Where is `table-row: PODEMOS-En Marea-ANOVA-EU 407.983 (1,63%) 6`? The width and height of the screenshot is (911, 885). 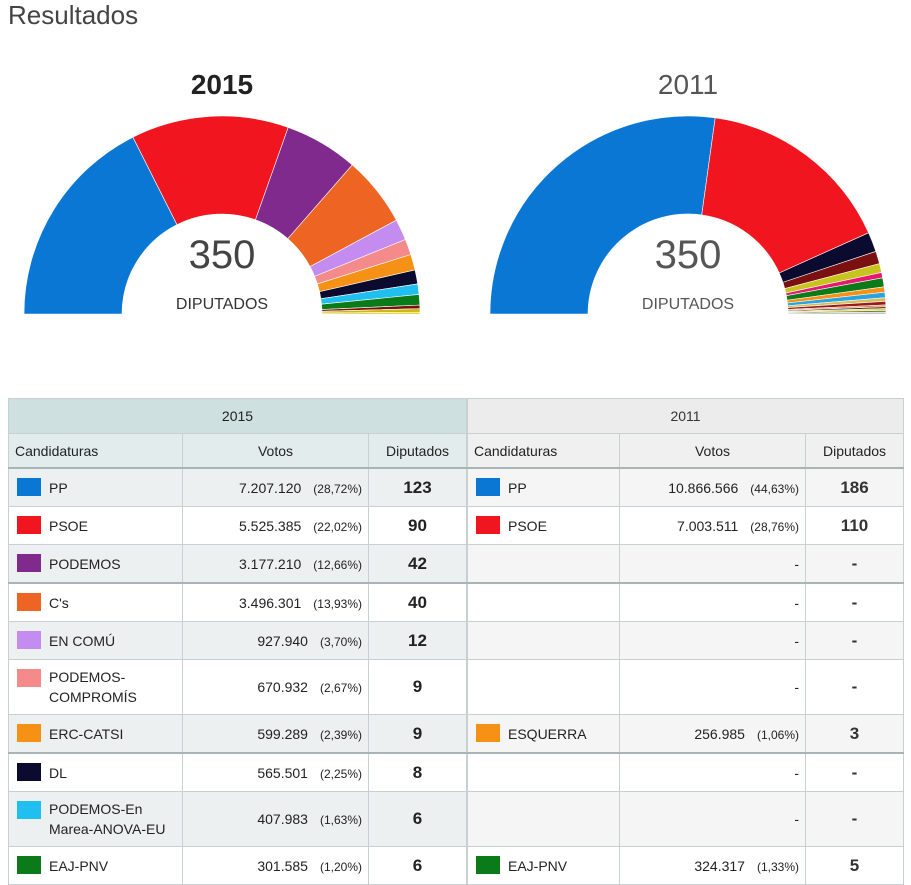
table-row: PODEMOS-En Marea-ANOVA-EU 407.983 (1,63%) 6 is located at coordinates (237, 819).